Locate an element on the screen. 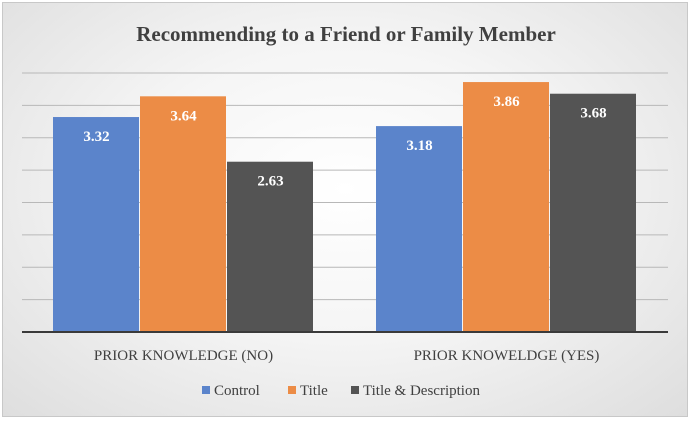 The height and width of the screenshot is (421, 692). data-label-title-1: 3.64 is located at coordinates (183, 116).